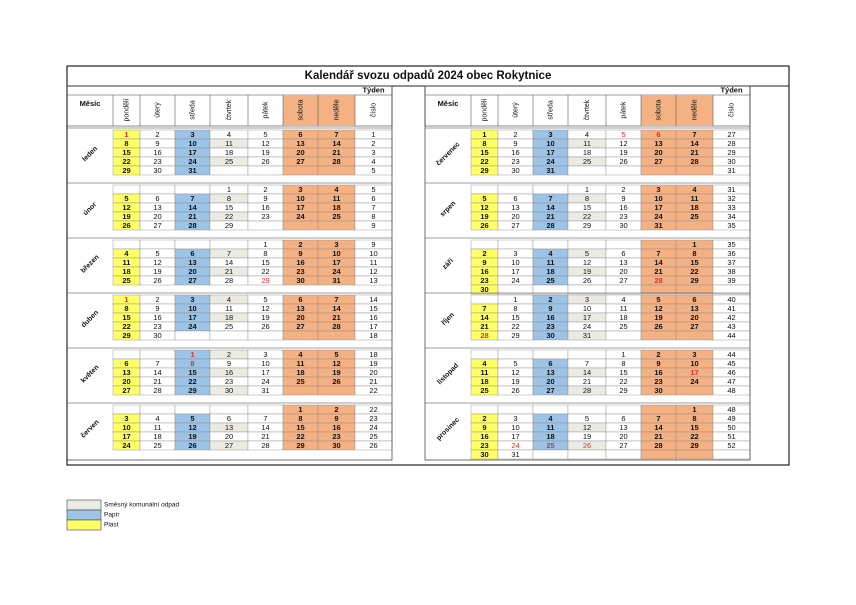 This screenshot has width=856, height=605. What do you see at coordinates (731, 381) in the screenshot?
I see `week-number: 47` at bounding box center [731, 381].